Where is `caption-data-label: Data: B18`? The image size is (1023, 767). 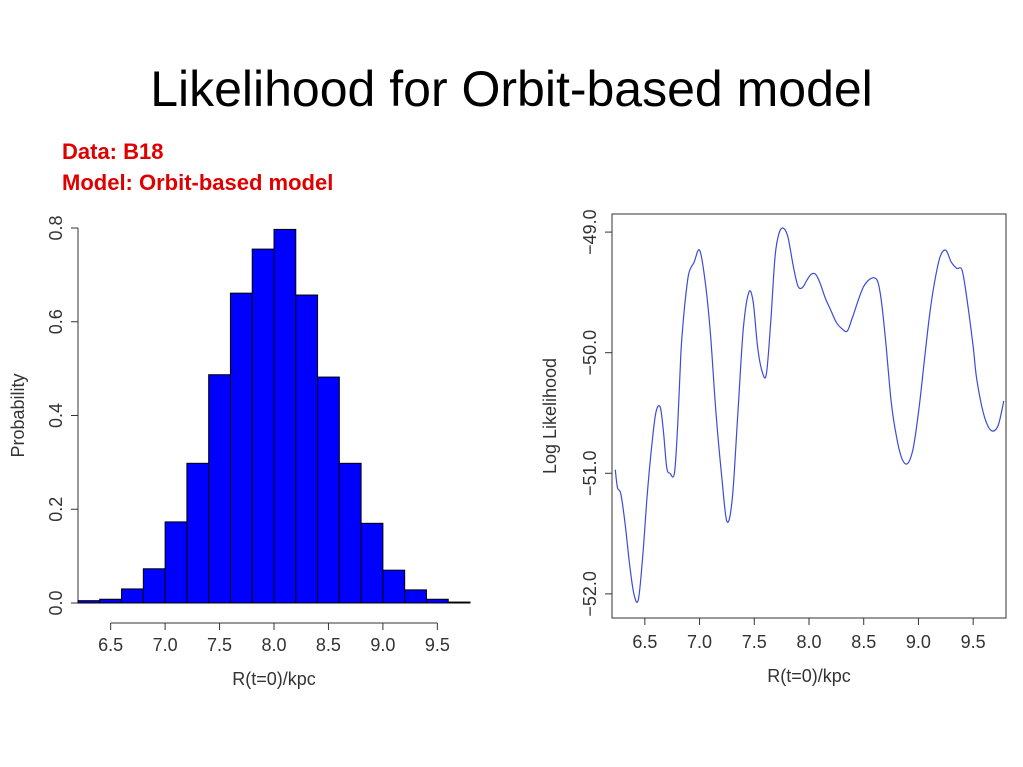 caption-data-label: Data: B18 is located at coordinates (113, 151).